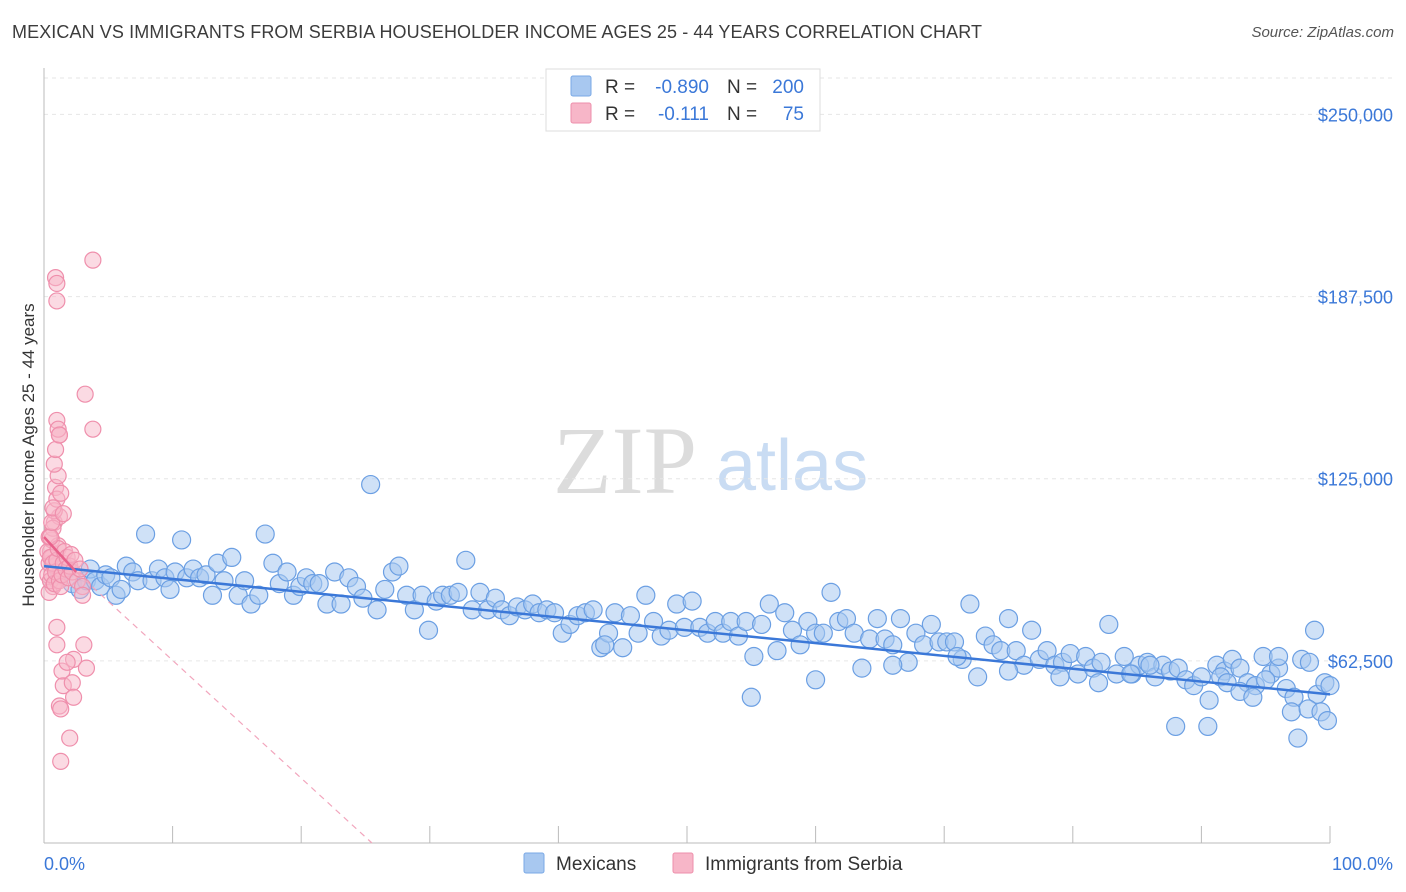  I want to click on bottom-legend-label-mexicans: Mexicans, so click(596, 864).